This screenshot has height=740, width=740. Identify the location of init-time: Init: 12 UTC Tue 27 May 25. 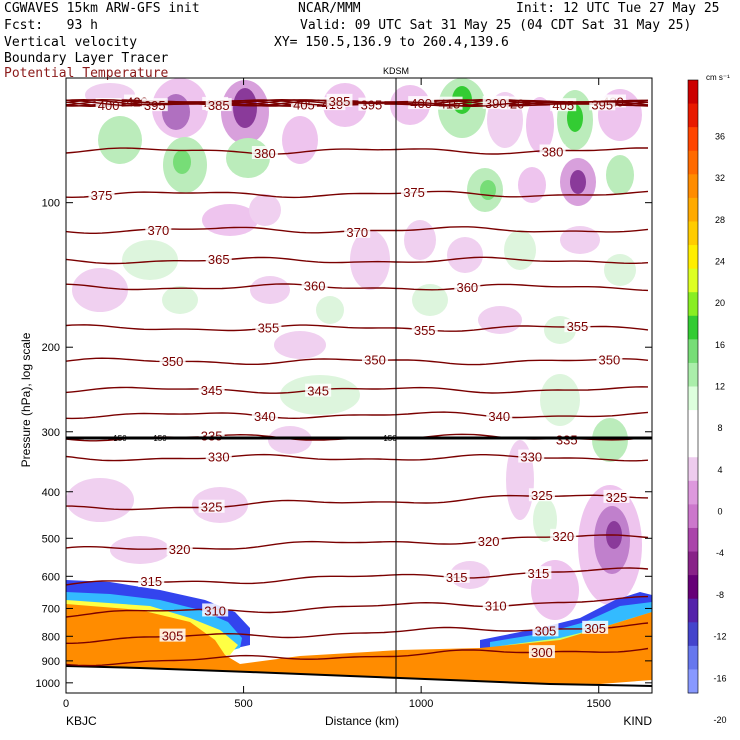
(618, 8).